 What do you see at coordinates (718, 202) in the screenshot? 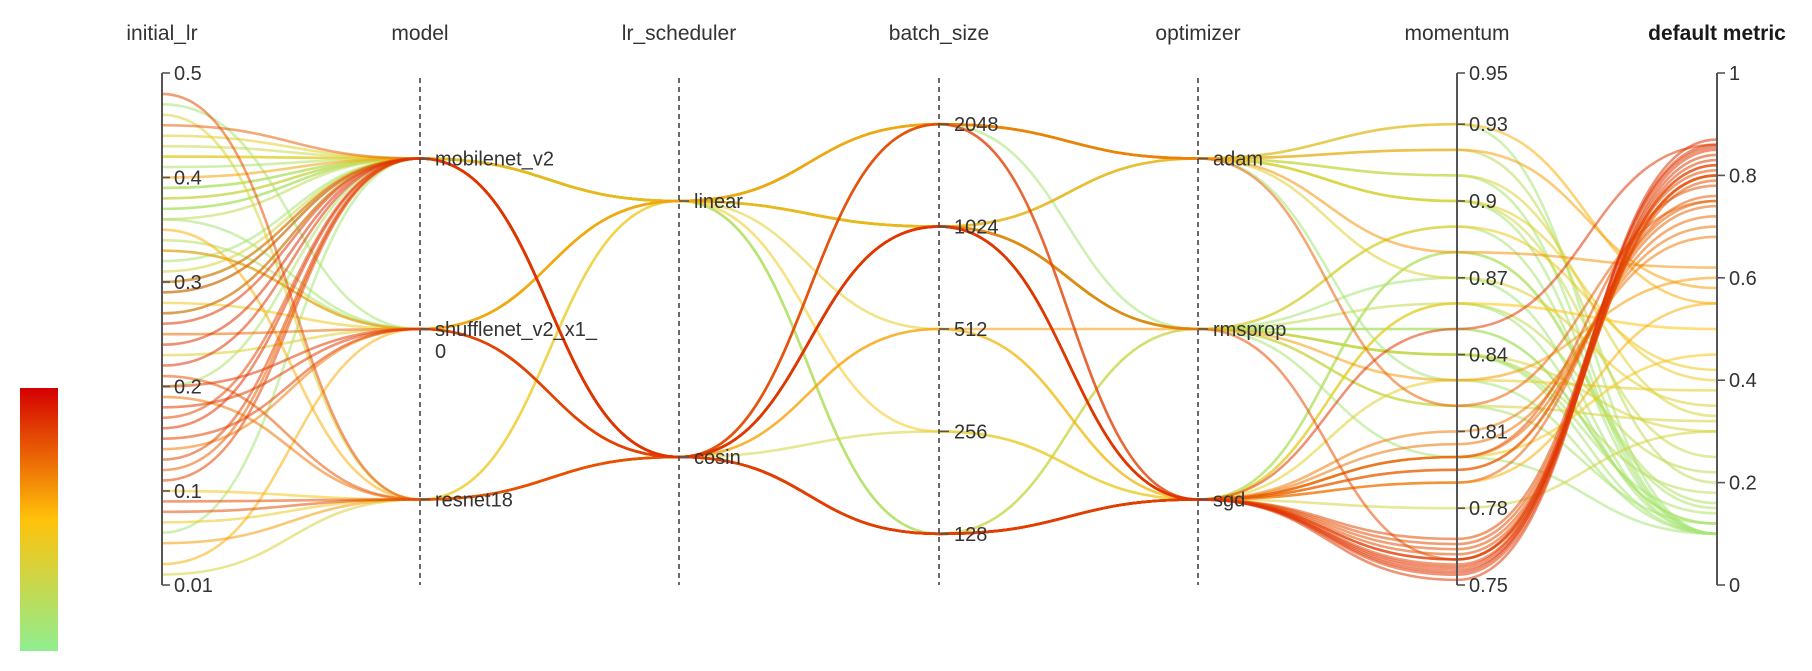
I see `category-label-lr_scheduler-0: linear` at bounding box center [718, 202].